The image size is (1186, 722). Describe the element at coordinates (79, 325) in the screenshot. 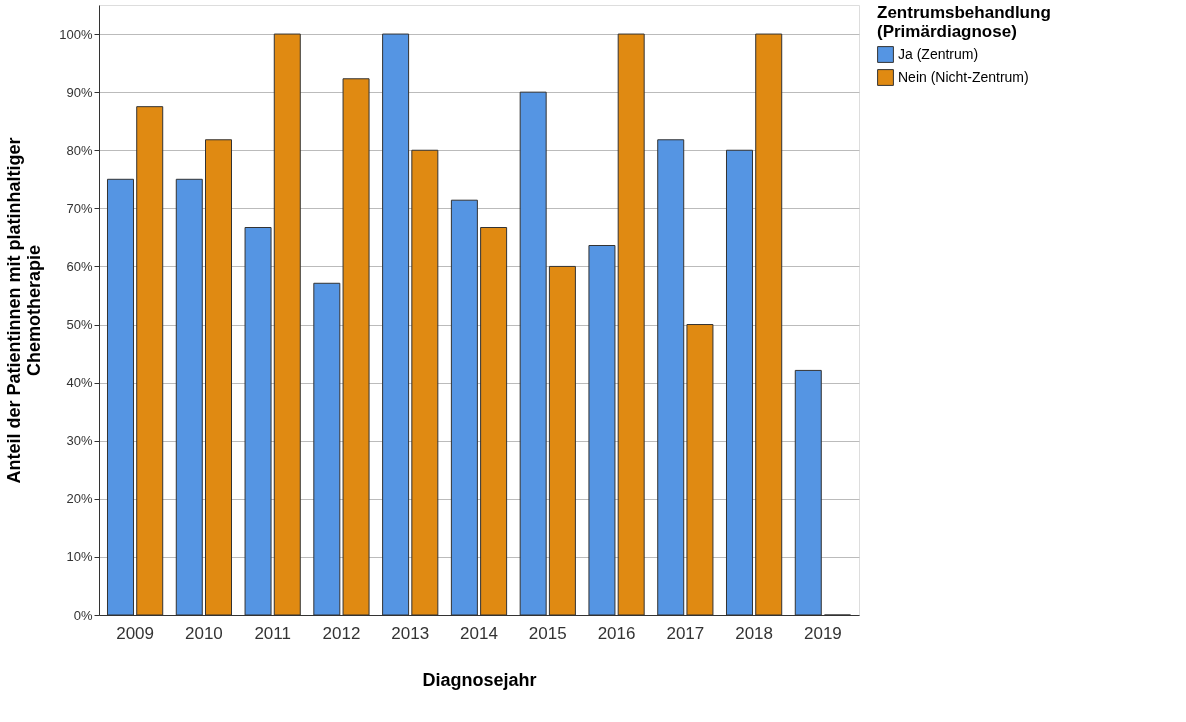

I see `y-tick-label: 50%` at that location.